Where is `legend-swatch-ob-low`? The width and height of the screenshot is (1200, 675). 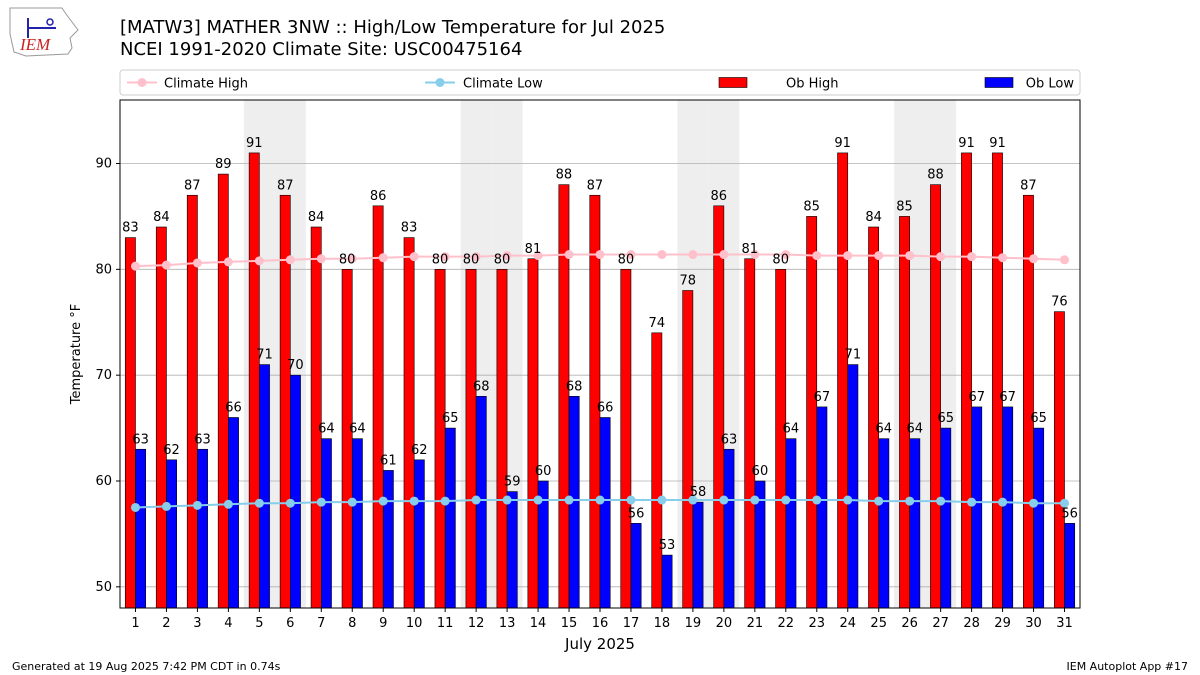
legend-swatch-ob-low is located at coordinates (999, 82).